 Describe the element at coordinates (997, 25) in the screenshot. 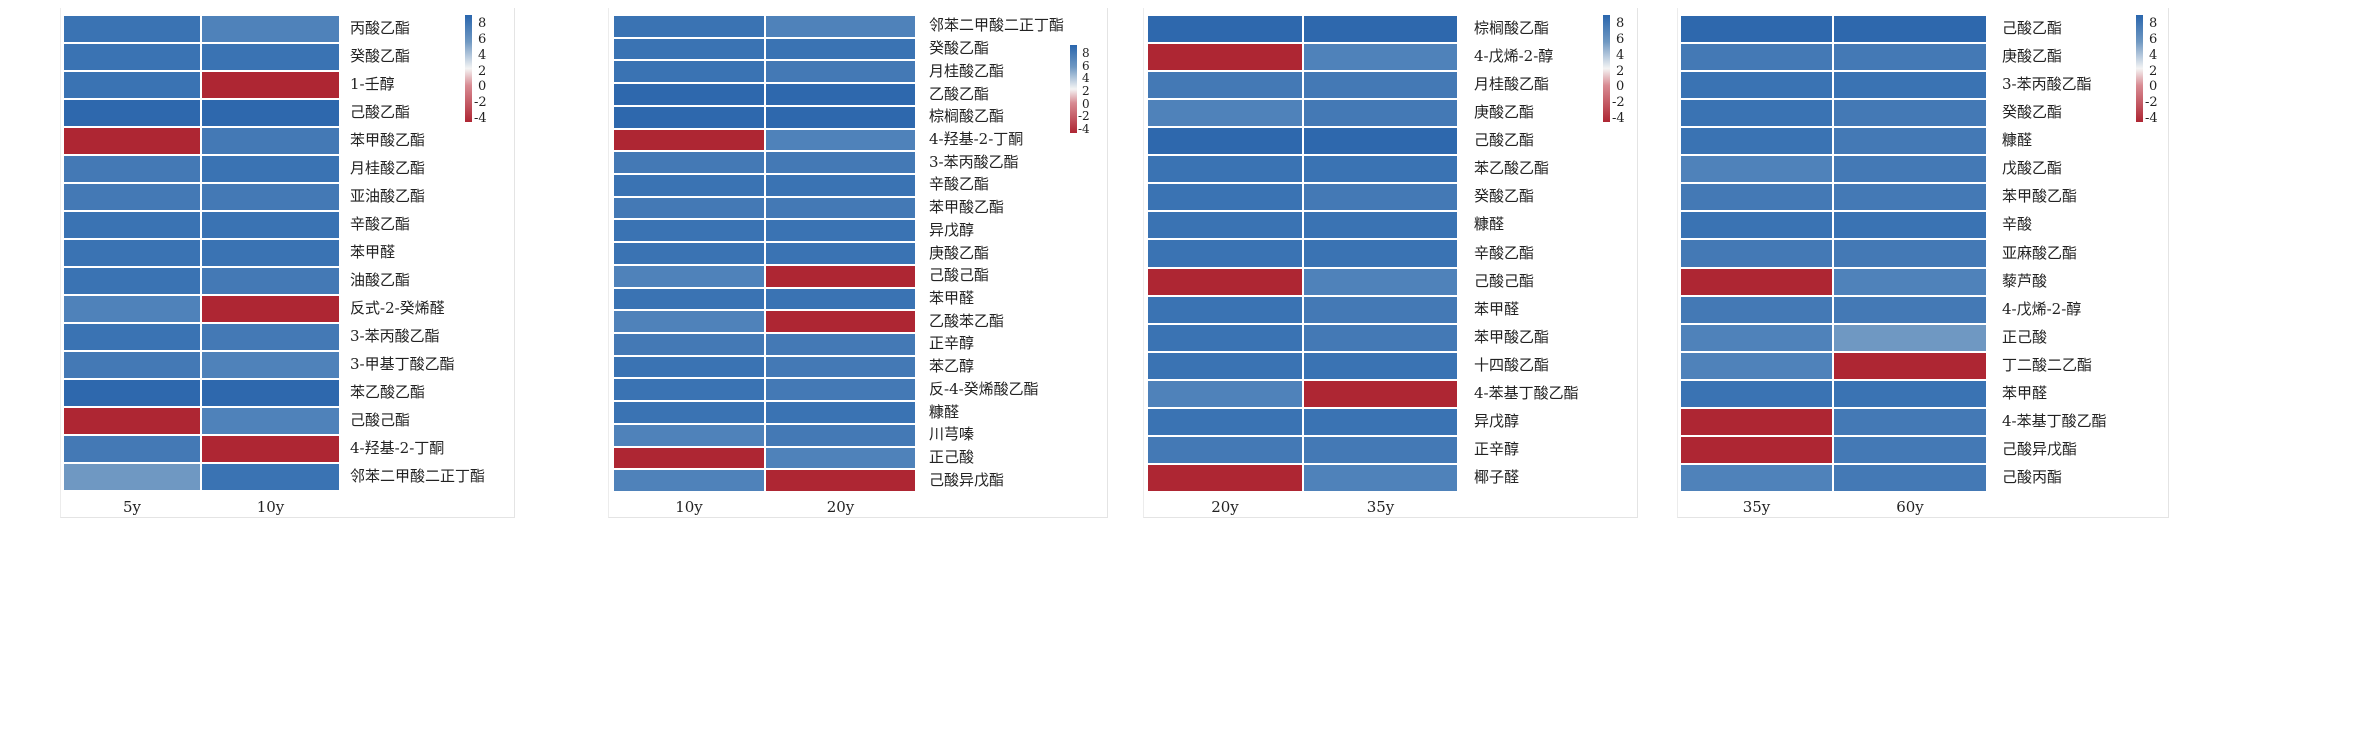

I see `row-label: 邻苯二甲酸二正丁酯` at that location.